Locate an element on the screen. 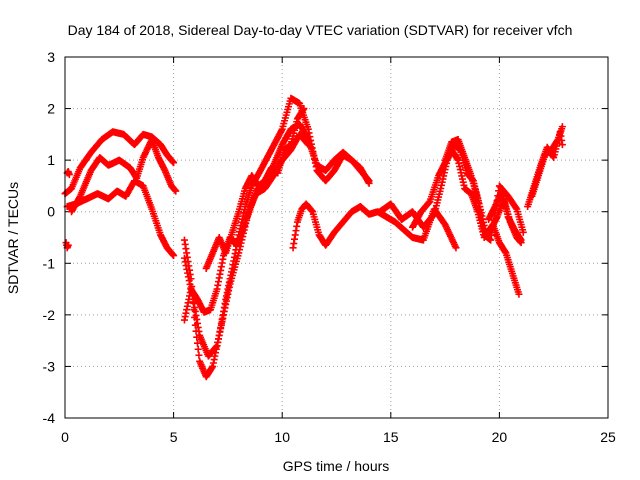 Image resolution: width=640 pixels, height=480 pixels. y-tick-label: 0 is located at coordinates (51, 212).